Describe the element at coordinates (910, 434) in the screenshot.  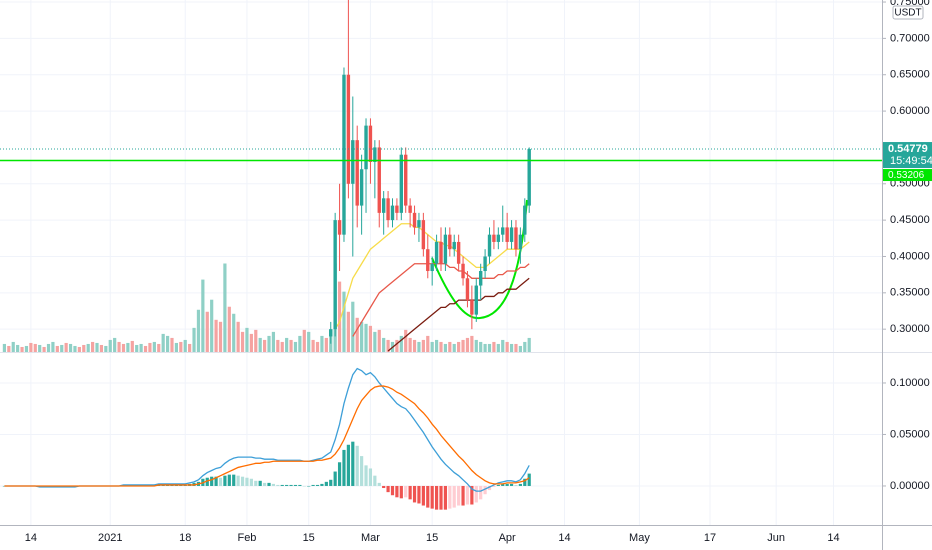
I see `y-tick-label: 0.05000` at that location.